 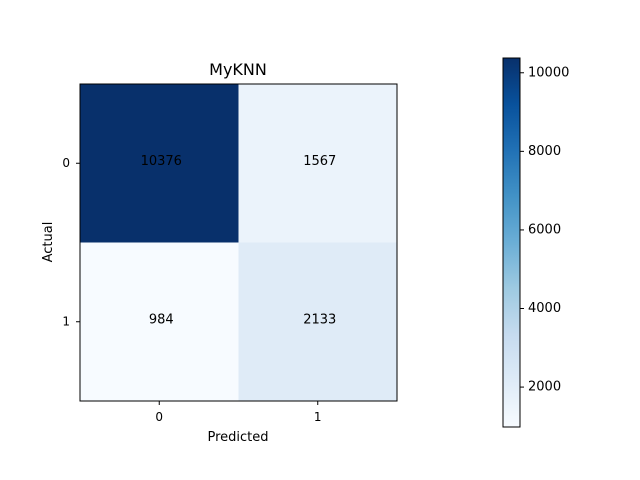 What do you see at coordinates (548, 72) in the screenshot?
I see `colorbar-tick-label-4: 10000` at bounding box center [548, 72].